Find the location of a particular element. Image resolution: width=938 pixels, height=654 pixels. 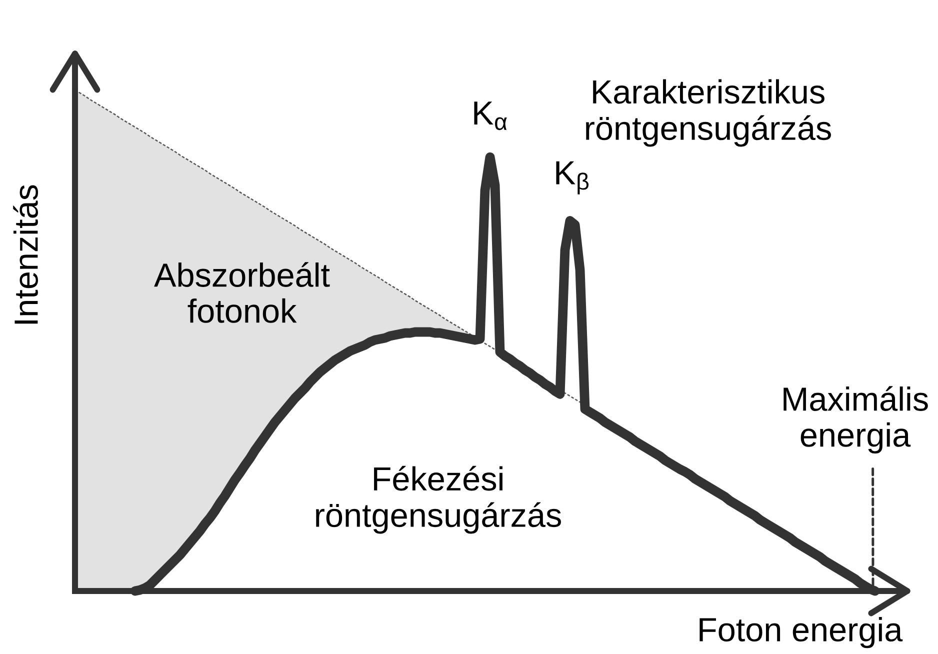

annotation: Maximális energia is located at coordinates (856, 420).